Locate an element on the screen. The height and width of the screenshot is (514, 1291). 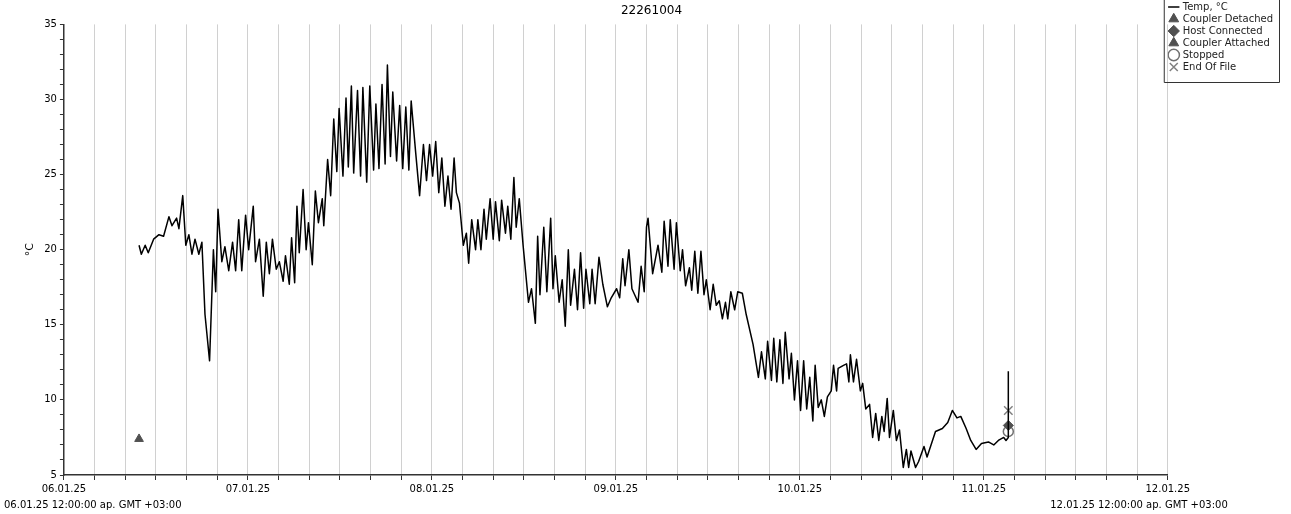
legend-label: Coupler Detached is located at coordinates (1228, 18).